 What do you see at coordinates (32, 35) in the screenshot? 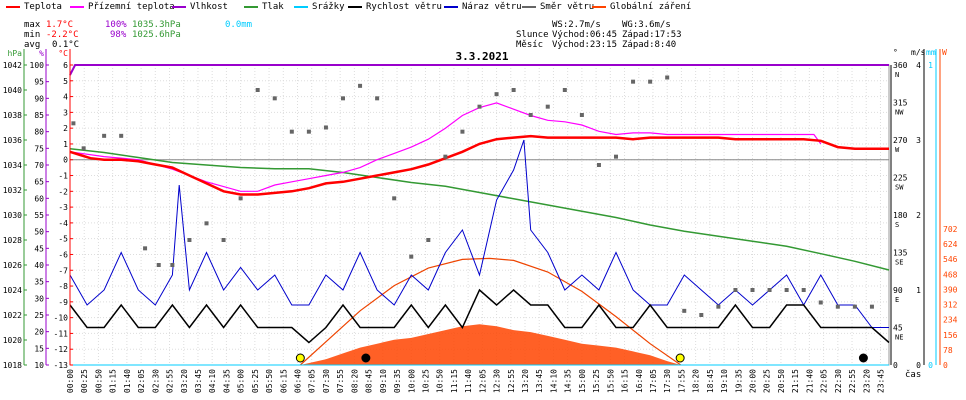
I see `stat-min-label: min` at bounding box center [32, 35].